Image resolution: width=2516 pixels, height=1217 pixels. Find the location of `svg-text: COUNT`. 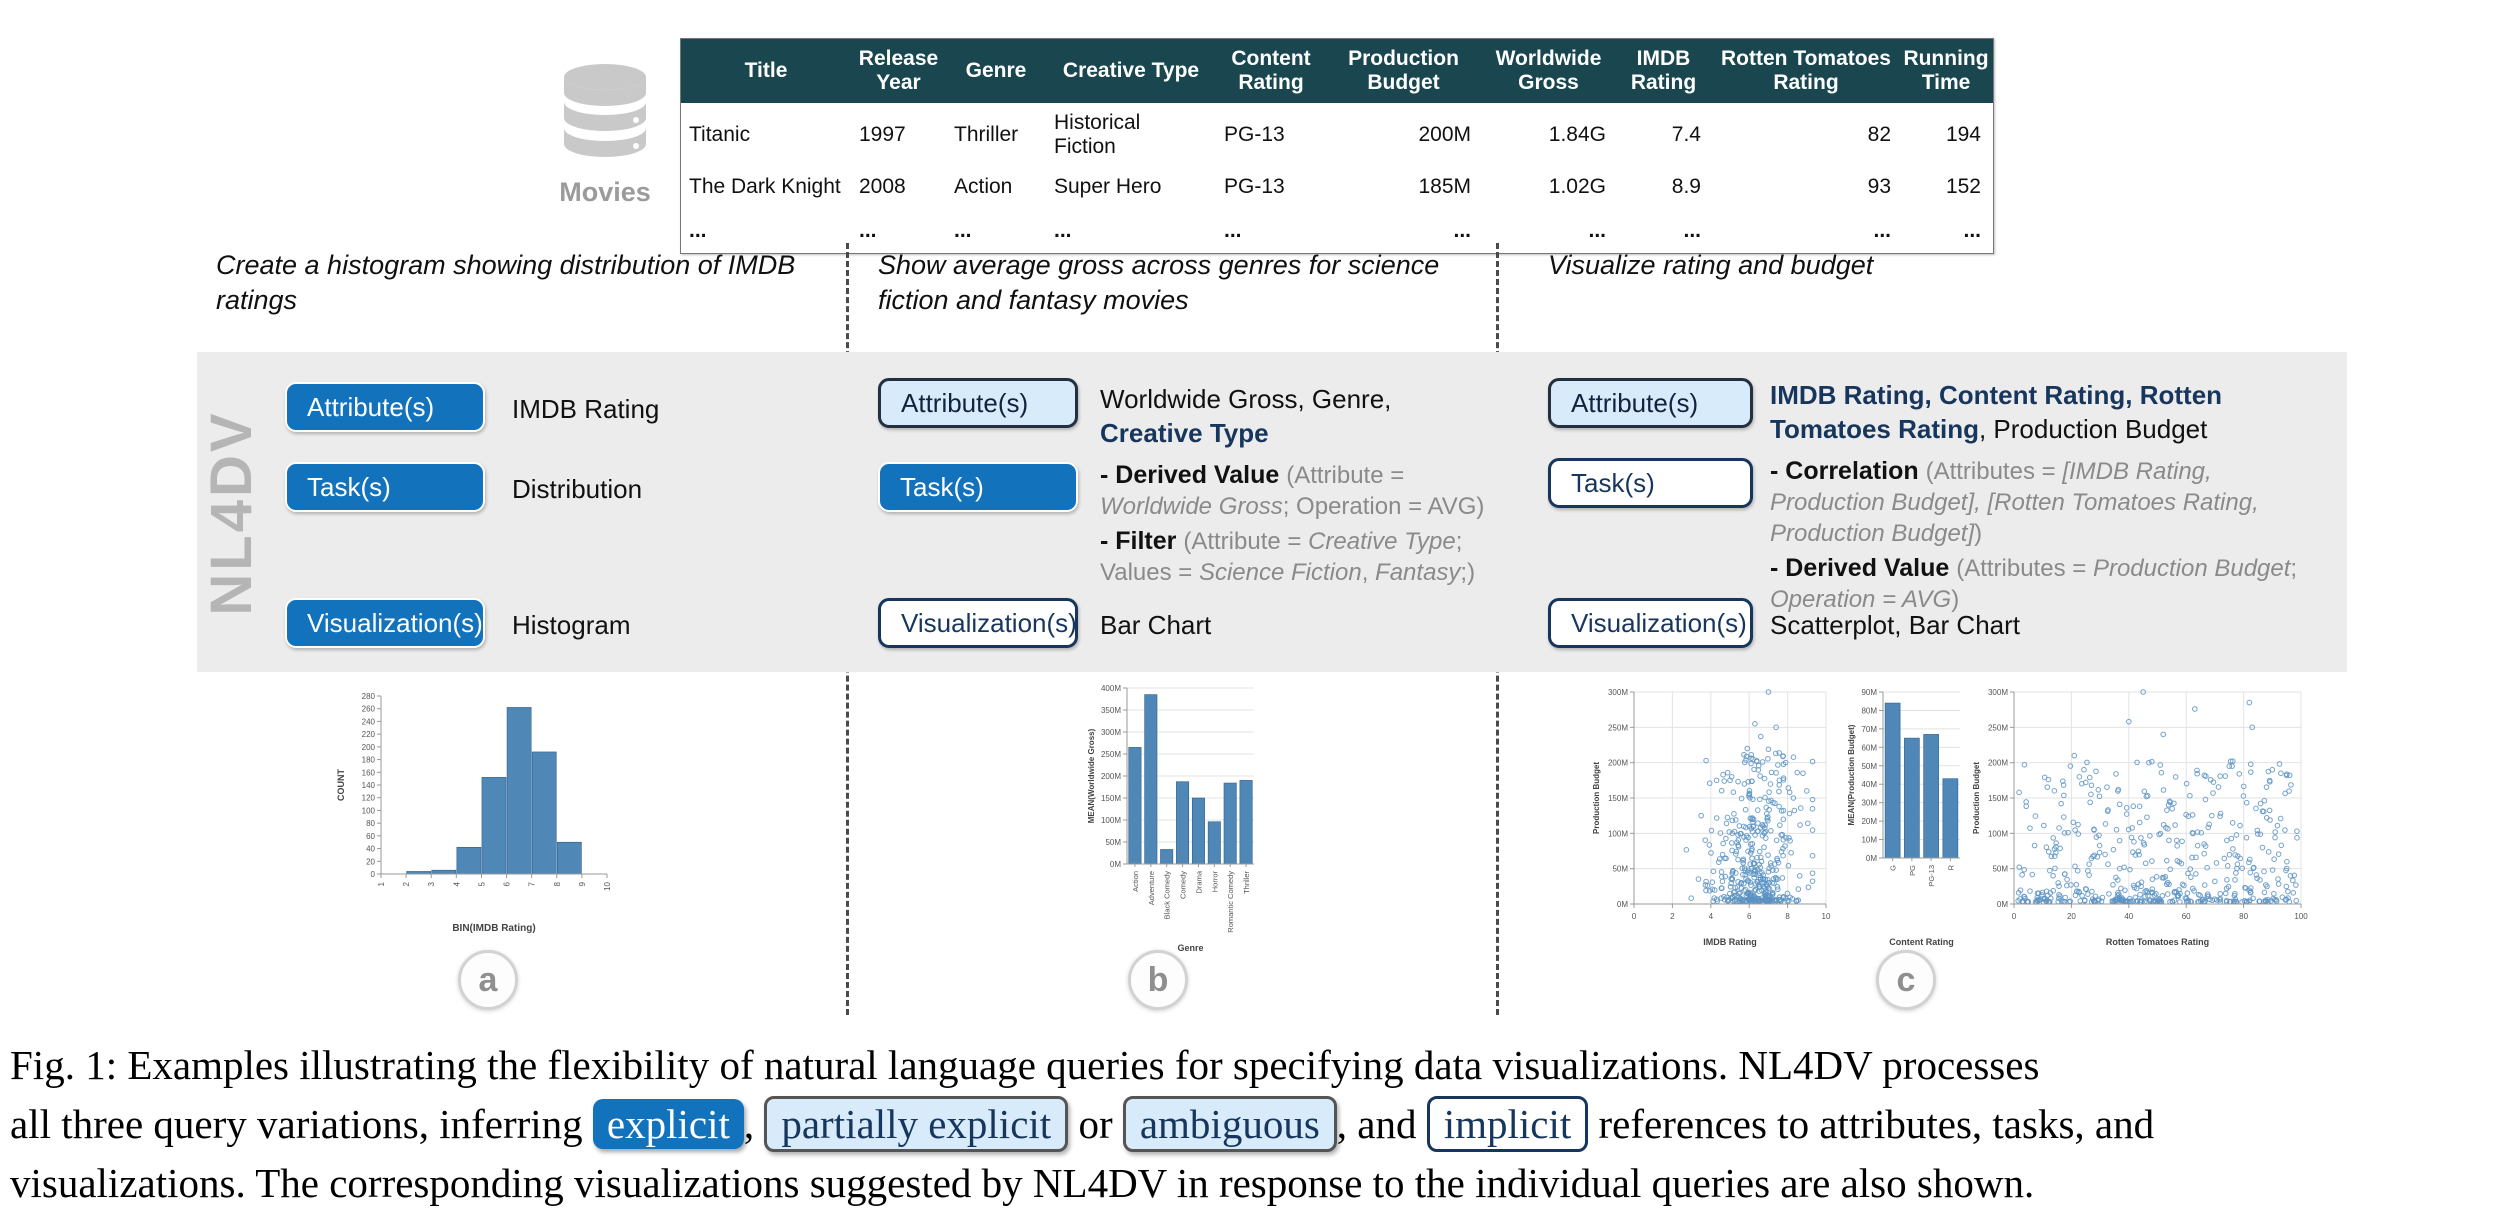

svg-text: COUNT is located at coordinates (341, 785).